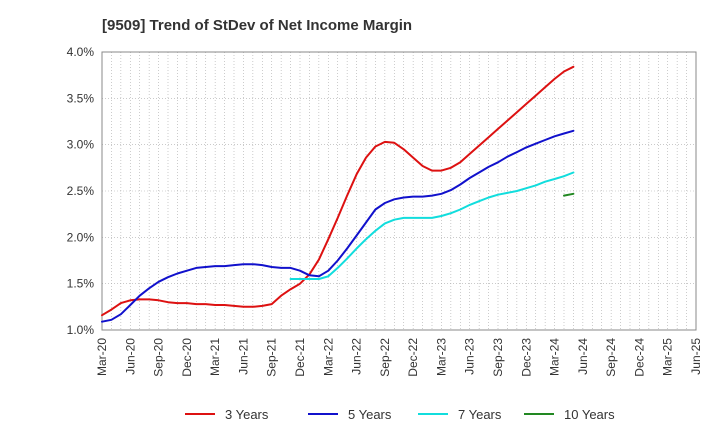 This screenshot has width=720, height=440. I want to click on x-tick-label: Jun-24, so click(583, 356).